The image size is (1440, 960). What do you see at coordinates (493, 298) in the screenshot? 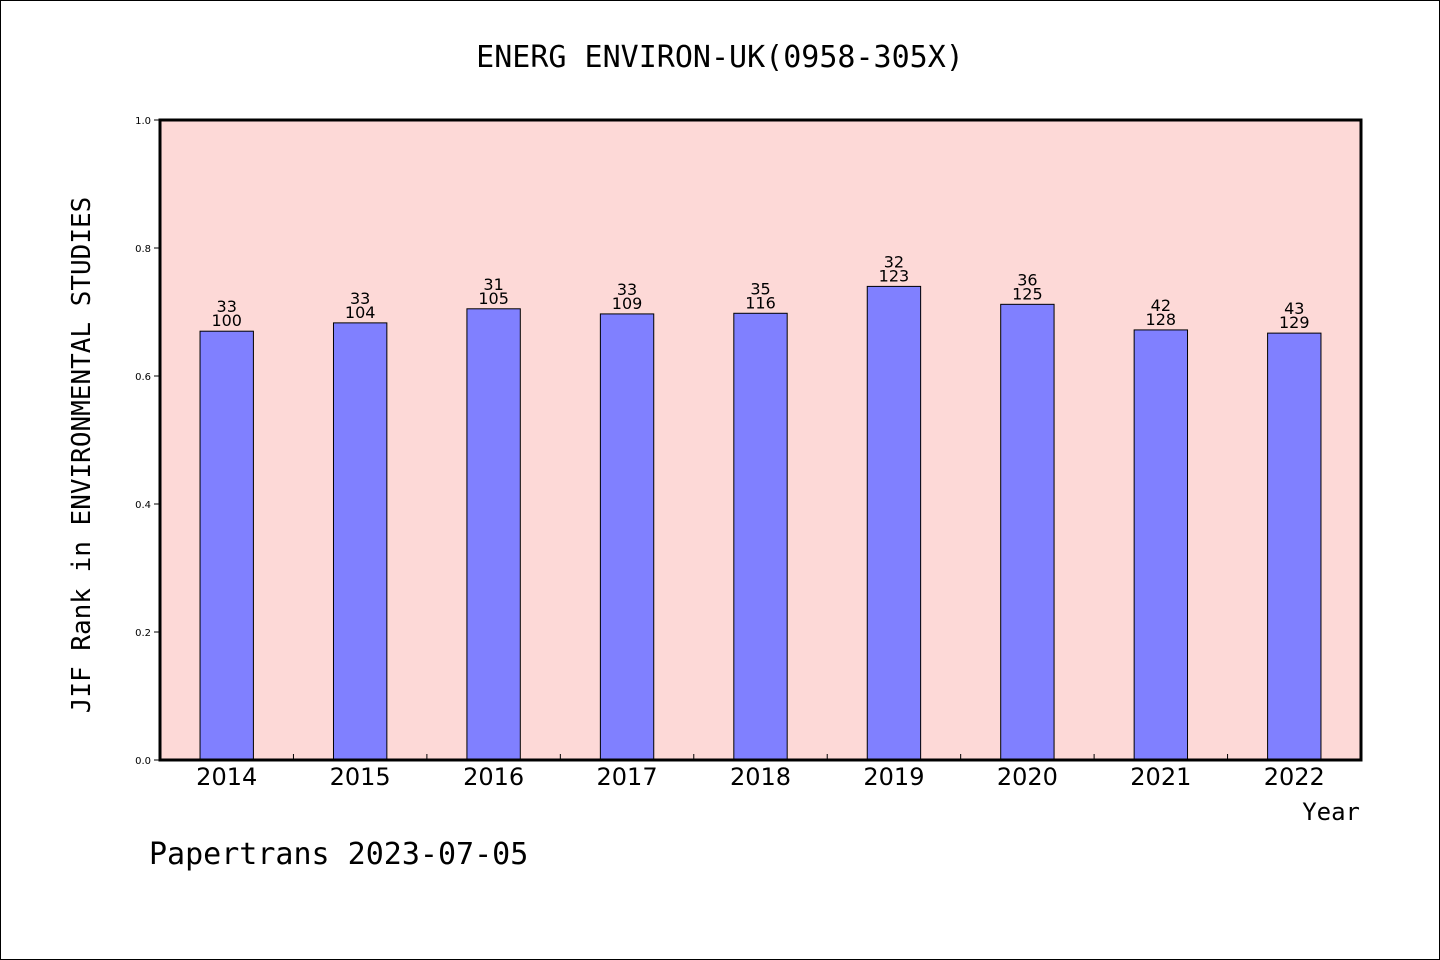
I see `bar-total-label: 105` at bounding box center [493, 298].